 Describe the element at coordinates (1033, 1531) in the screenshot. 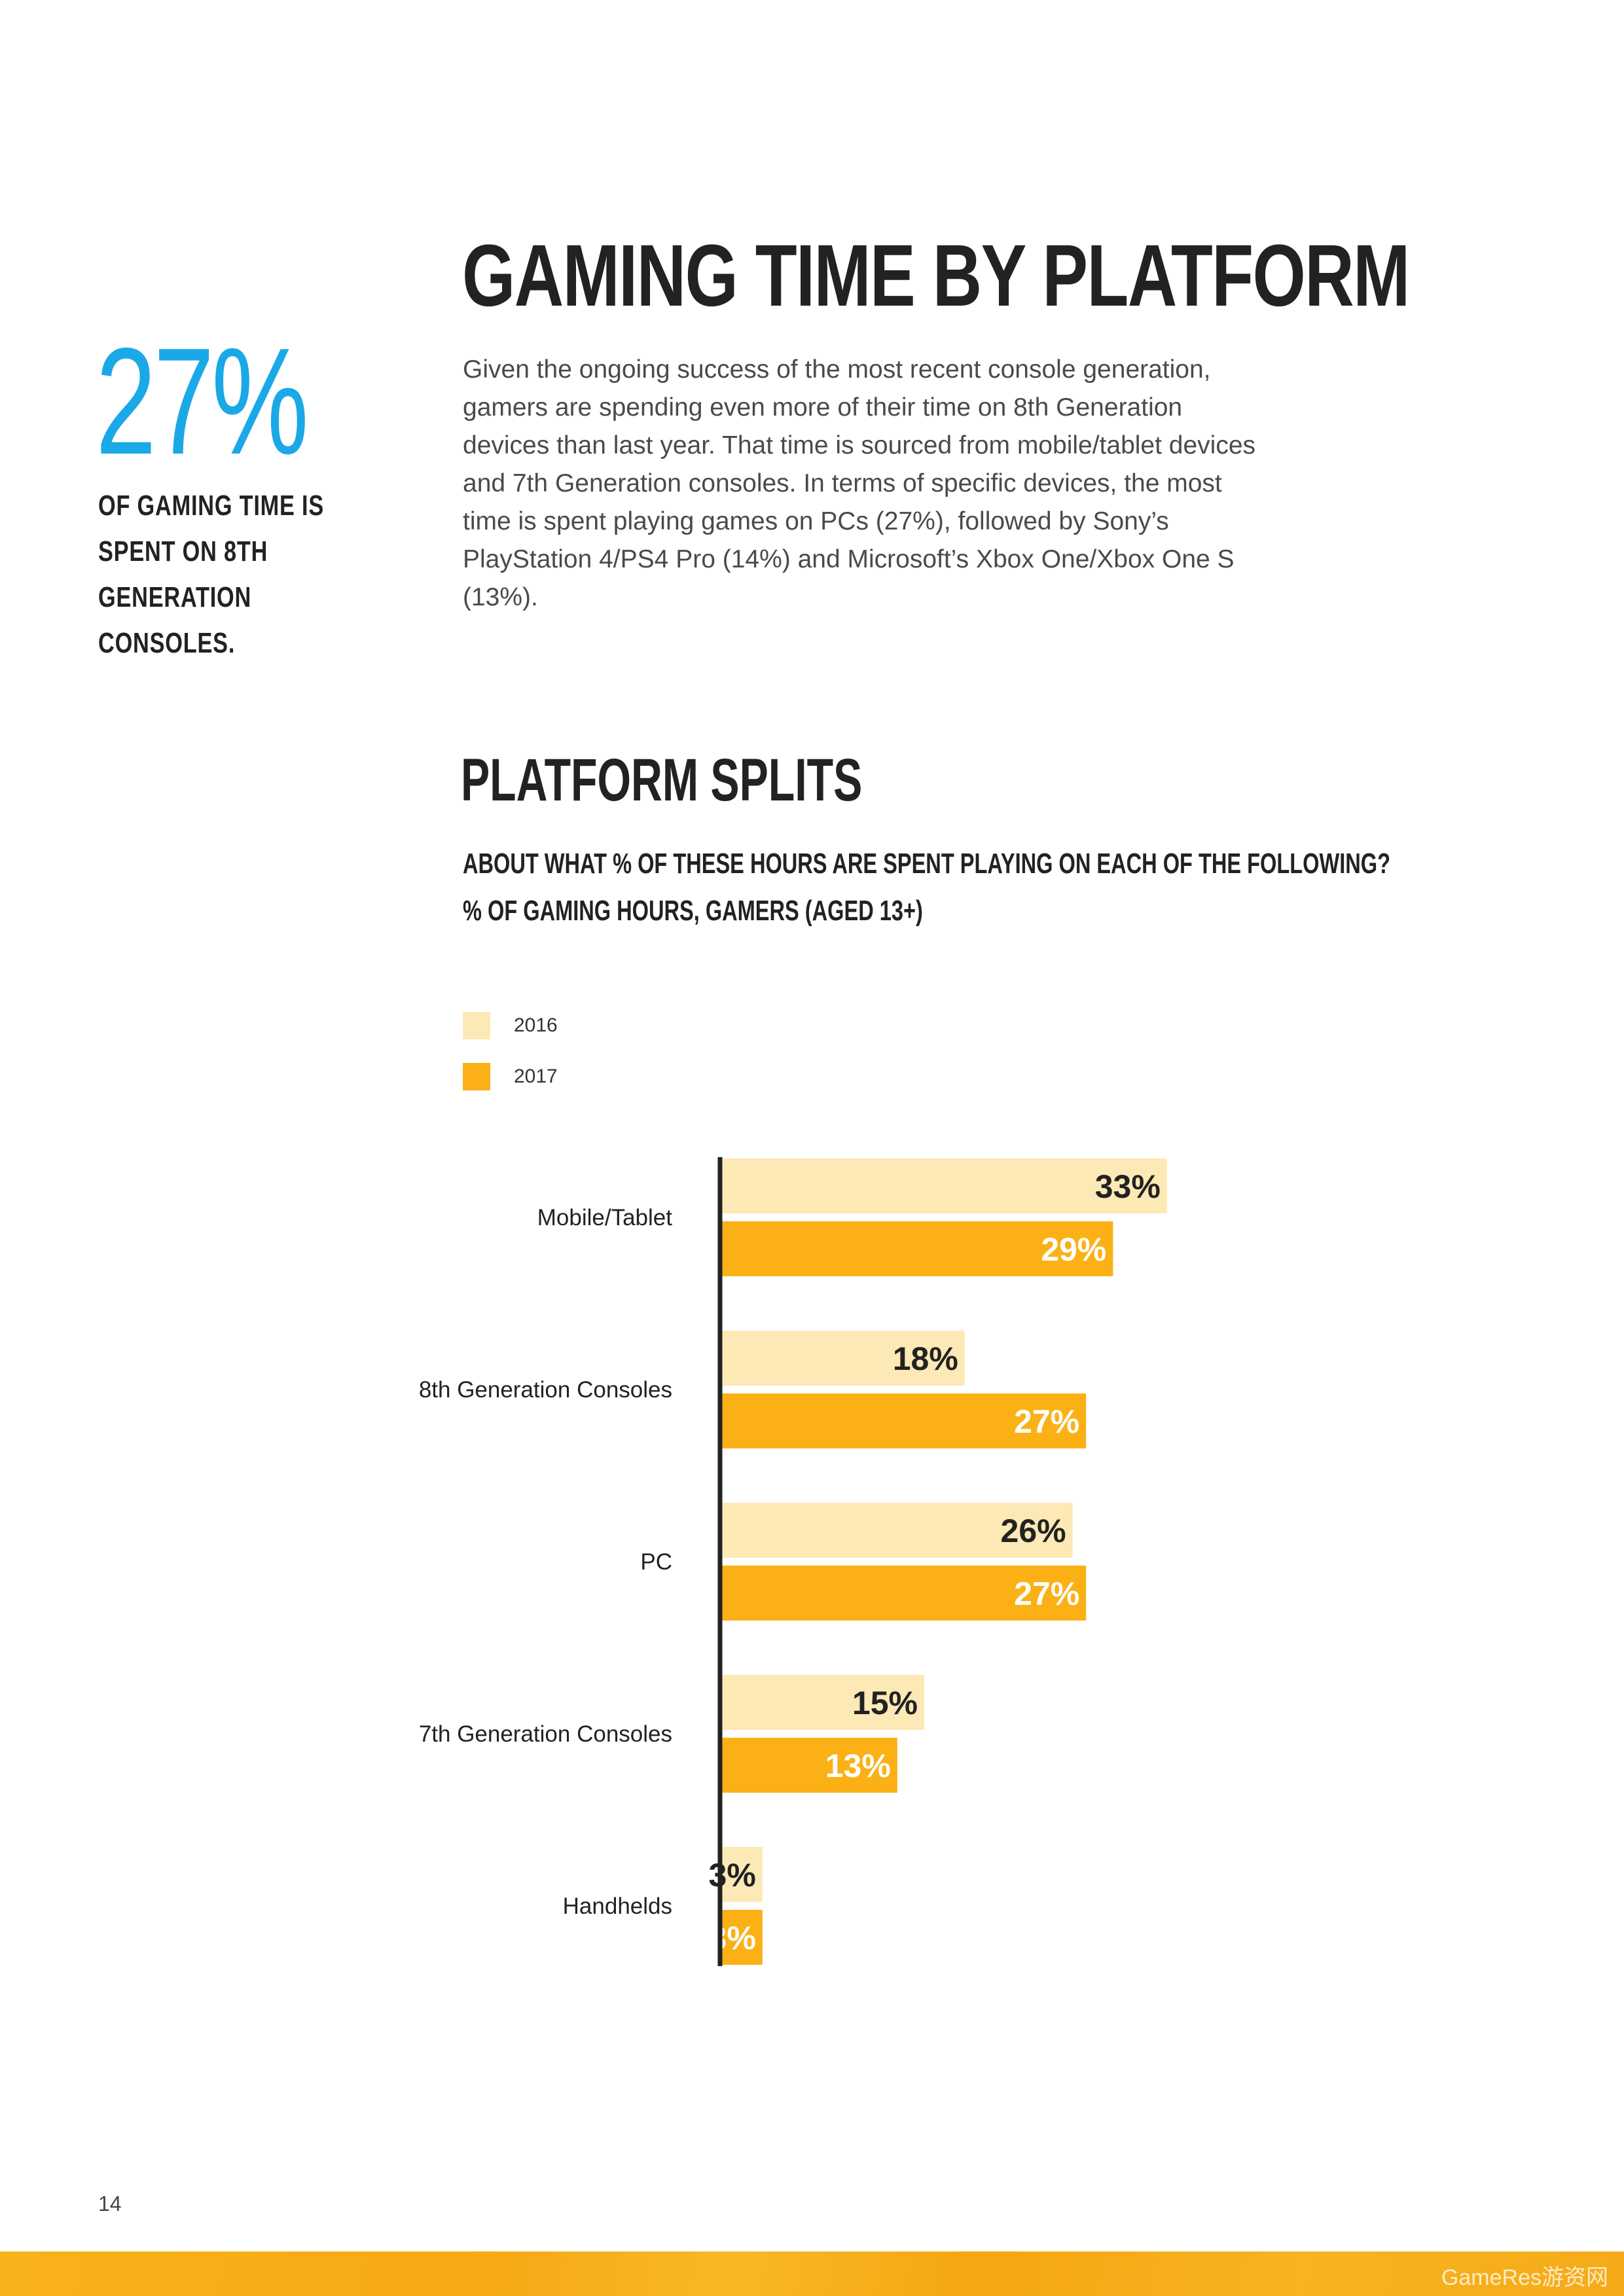

I see `bar-value-label: 26%` at that location.